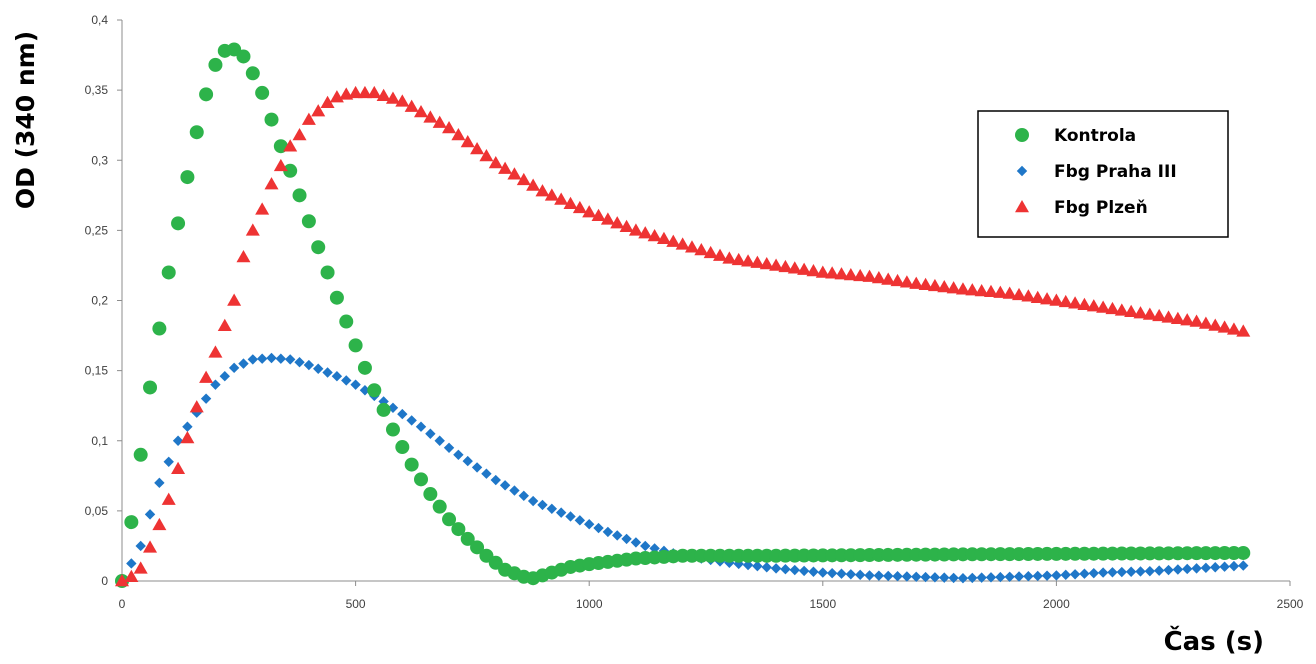 This screenshot has width=1316, height=664. Describe the element at coordinates (1290, 604) in the screenshot. I see `x-tick-label: 2500` at that location.